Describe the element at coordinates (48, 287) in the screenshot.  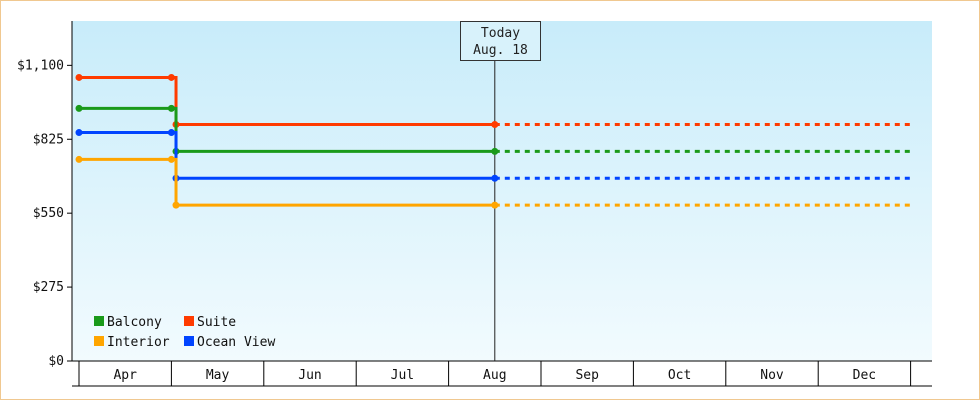
I see `y-tick-label: $275` at that location.